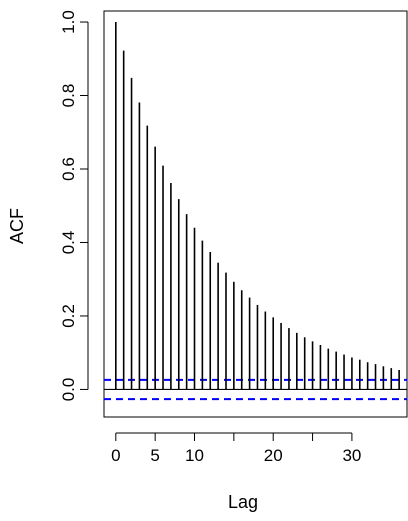  What do you see at coordinates (273, 455) in the screenshot?
I see `x-tick-label: 20` at bounding box center [273, 455].